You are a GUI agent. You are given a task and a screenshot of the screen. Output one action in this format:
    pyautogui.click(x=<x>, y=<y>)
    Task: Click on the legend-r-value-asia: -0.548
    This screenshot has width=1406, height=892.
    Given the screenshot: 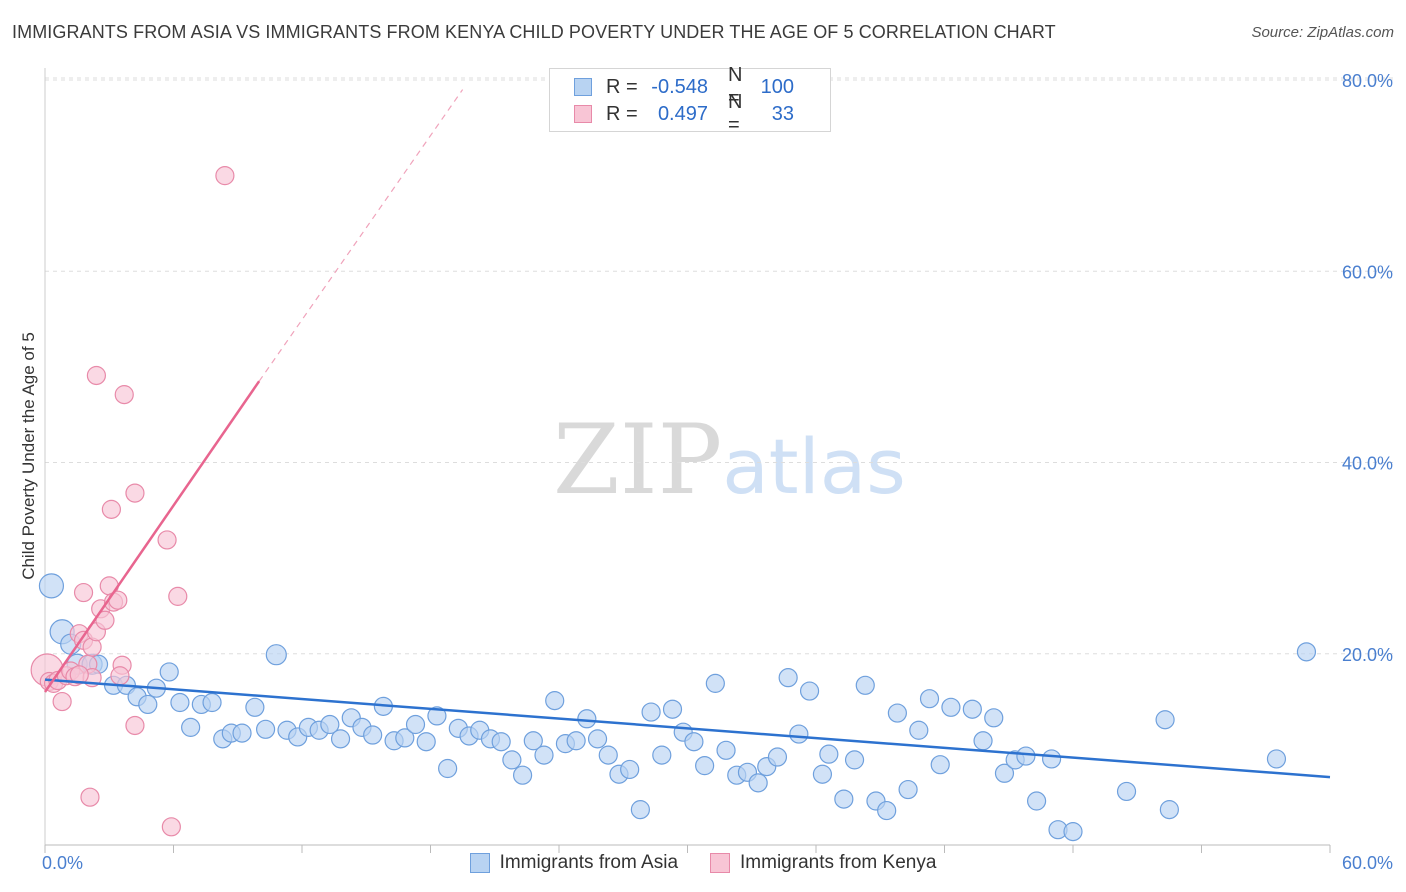 What is the action you would take?
    pyautogui.click(x=679, y=86)
    